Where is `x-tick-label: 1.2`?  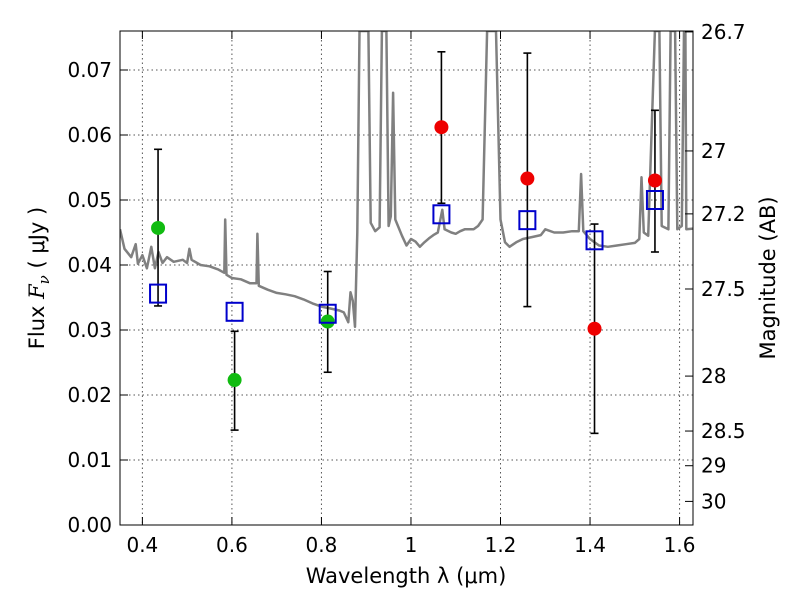
x-tick-label: 1.2 is located at coordinates (501, 545).